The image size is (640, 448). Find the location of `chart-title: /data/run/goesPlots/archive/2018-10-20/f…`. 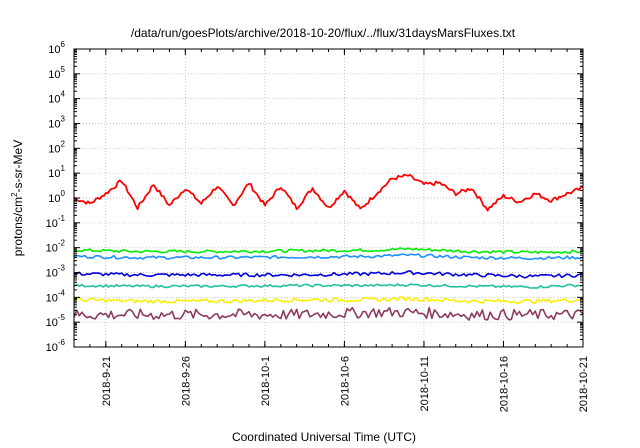

chart-title: /data/run/goesPlots/archive/2018-10-20/f… is located at coordinates (323, 33).